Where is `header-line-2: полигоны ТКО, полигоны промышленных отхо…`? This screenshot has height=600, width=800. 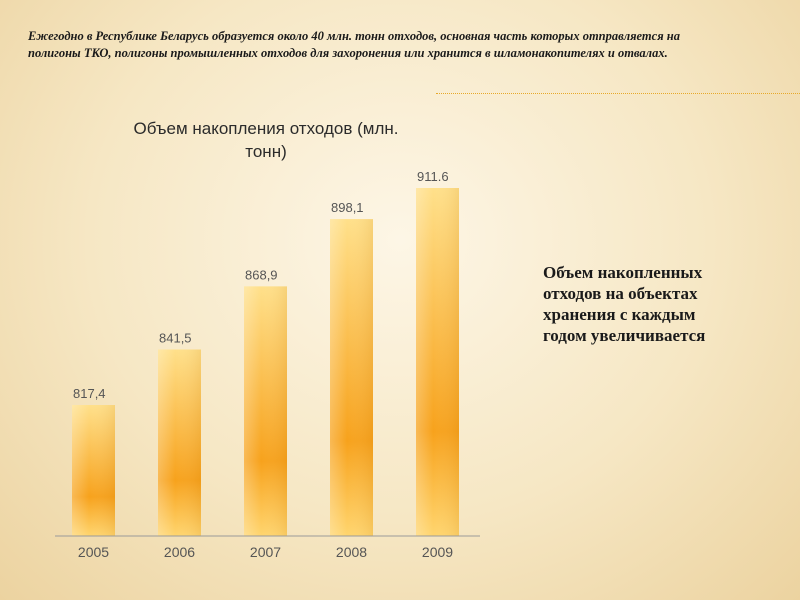 header-line-2: полигоны ТКО, полигоны промышленных отхо… is located at coordinates (348, 53).